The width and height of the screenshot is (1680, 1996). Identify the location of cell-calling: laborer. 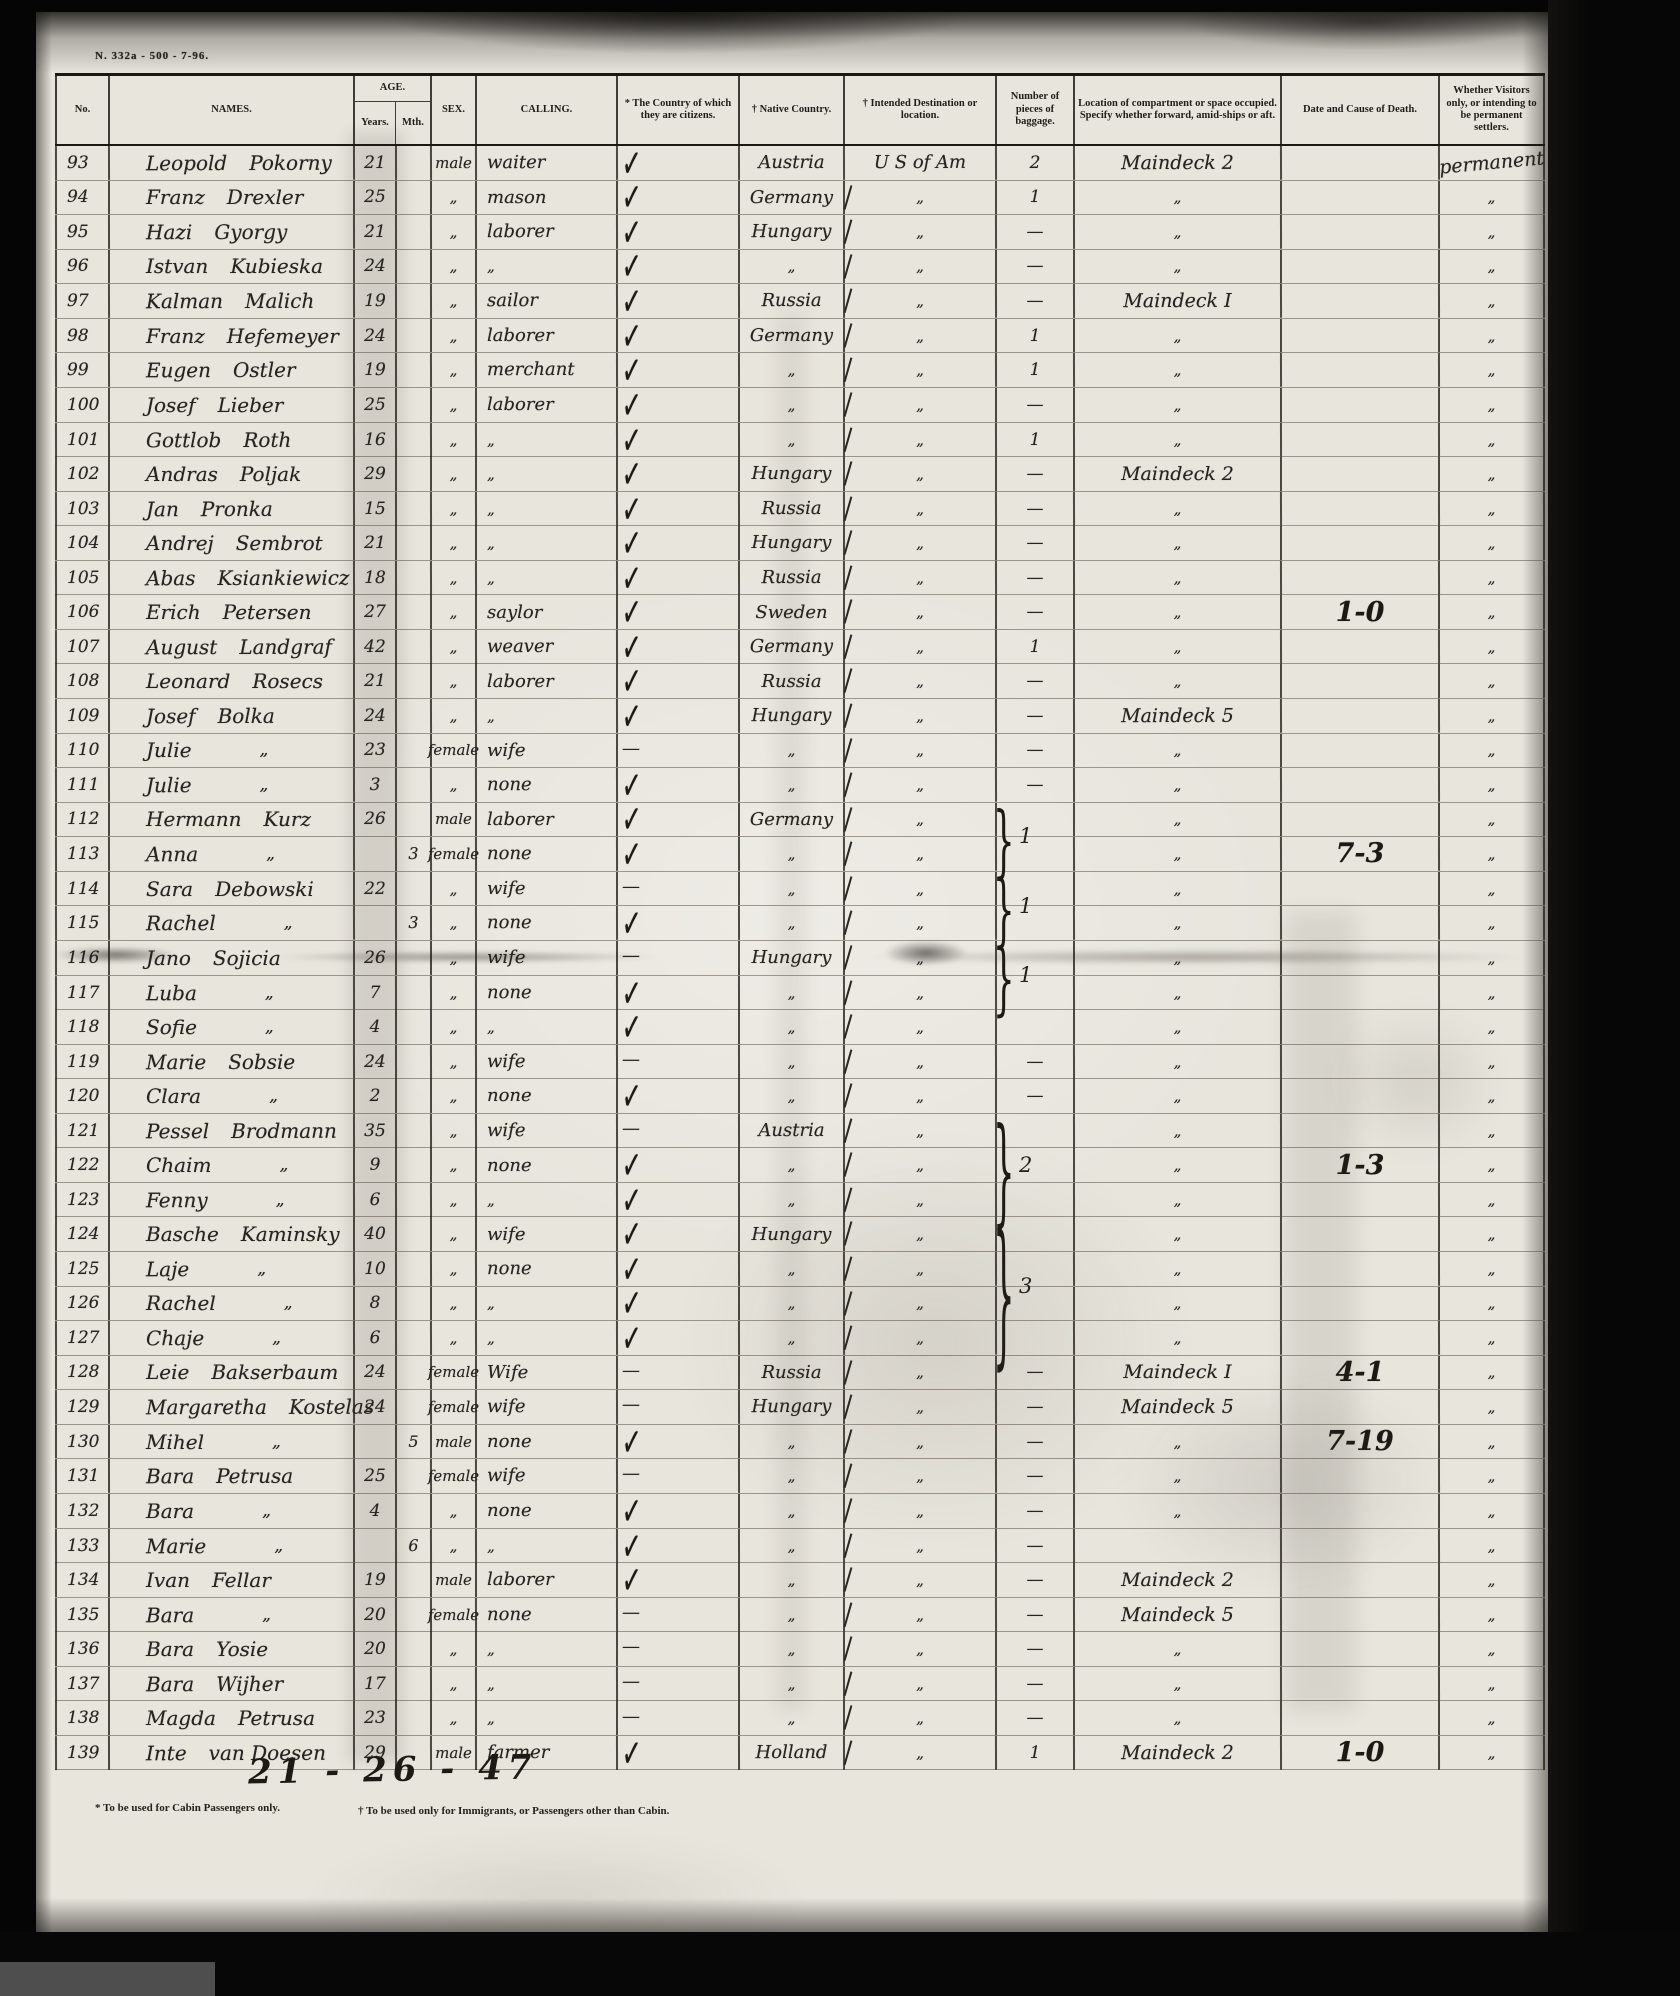
(547, 1580).